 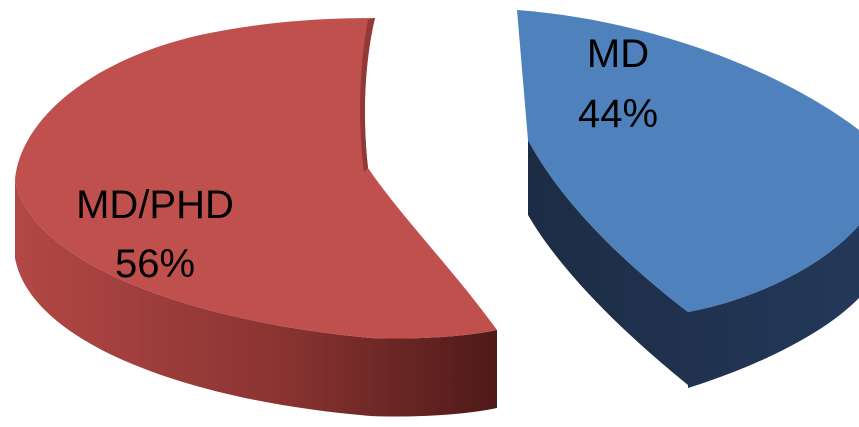 What do you see at coordinates (155, 264) in the screenshot?
I see `slice-mdphd-percent: 56%` at bounding box center [155, 264].